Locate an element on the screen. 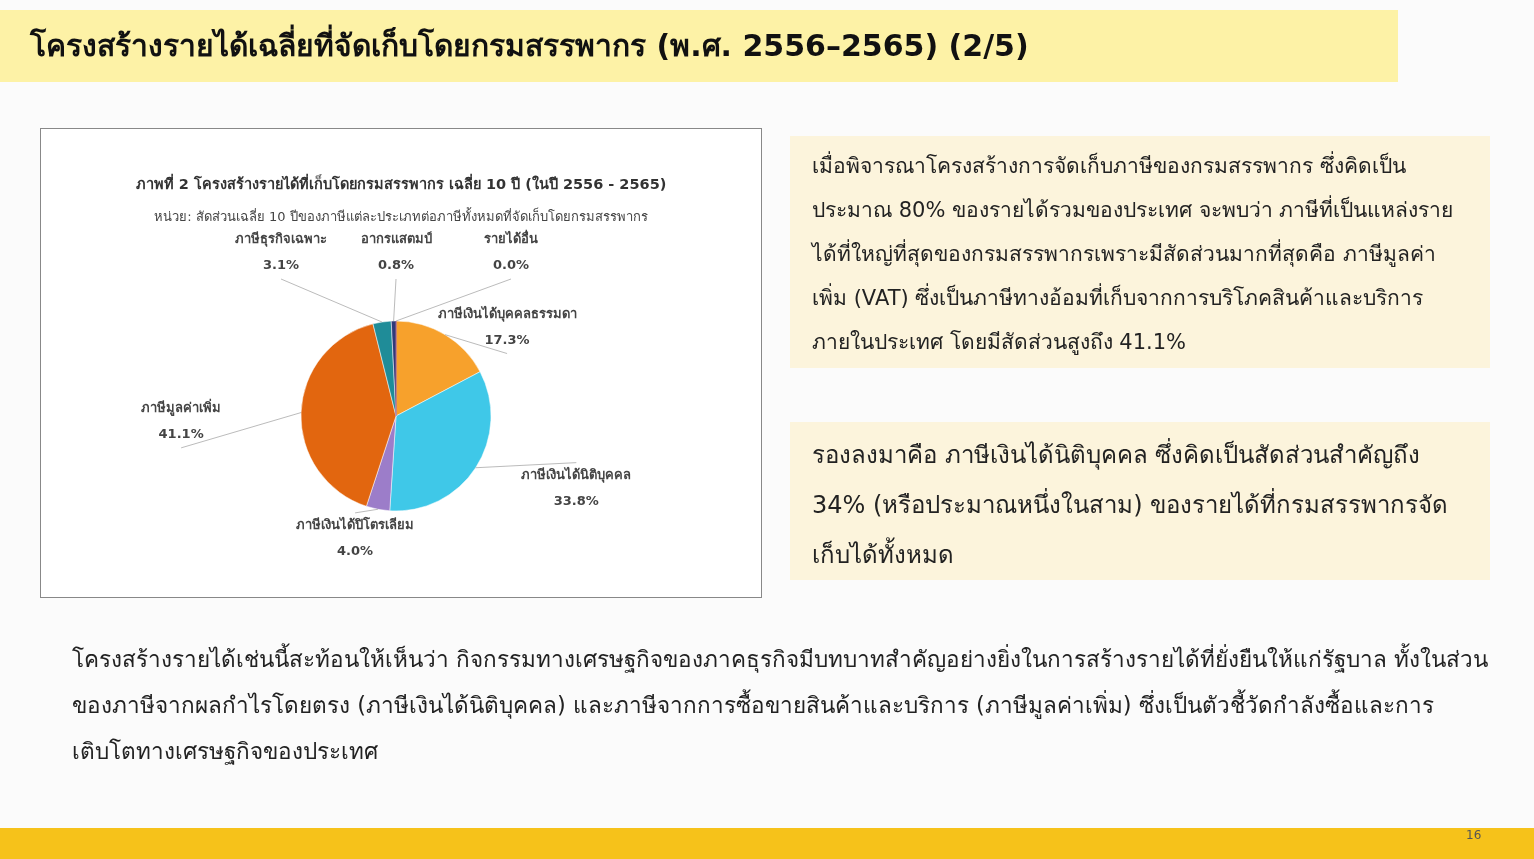  data-label: 0.8% is located at coordinates (396, 264).